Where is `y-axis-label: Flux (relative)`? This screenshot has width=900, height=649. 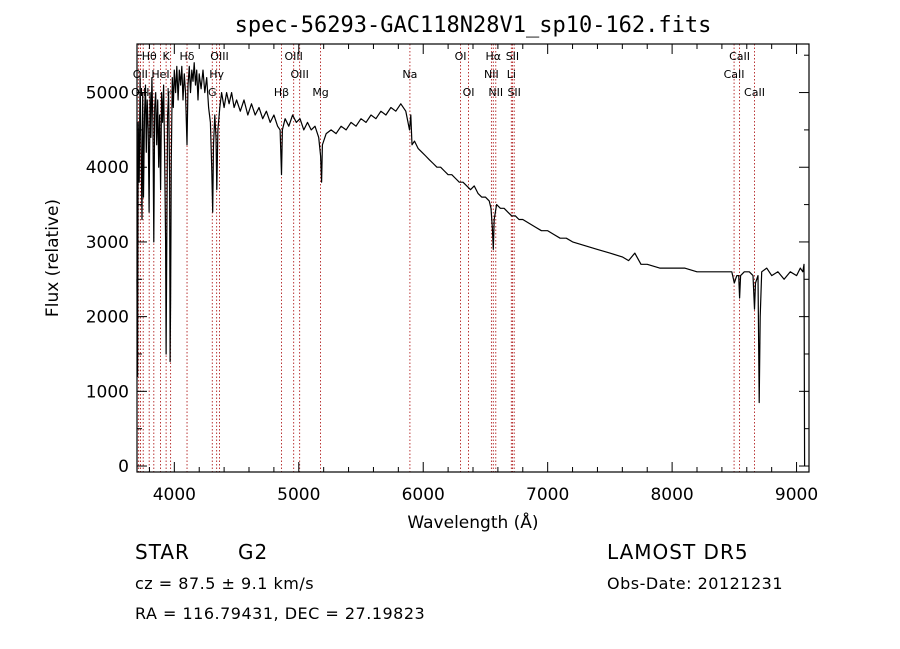
y-axis-label: Flux (relative) is located at coordinates (53, 258).